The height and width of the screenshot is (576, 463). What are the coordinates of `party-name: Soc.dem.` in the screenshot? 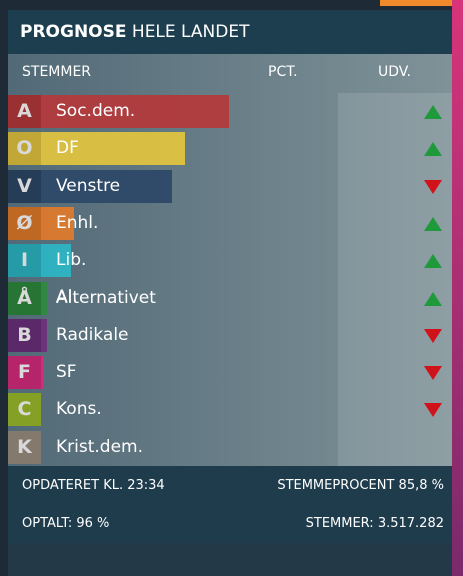 It's located at (96, 111).